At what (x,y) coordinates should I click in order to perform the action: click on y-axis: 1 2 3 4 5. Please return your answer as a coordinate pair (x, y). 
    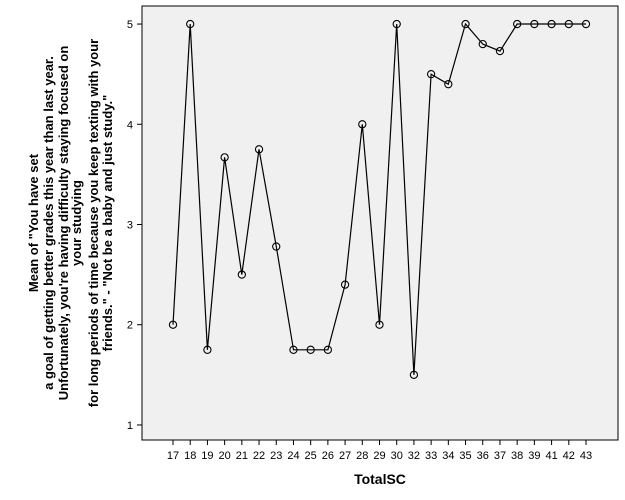
    Looking at the image, I should click on (134, 225).